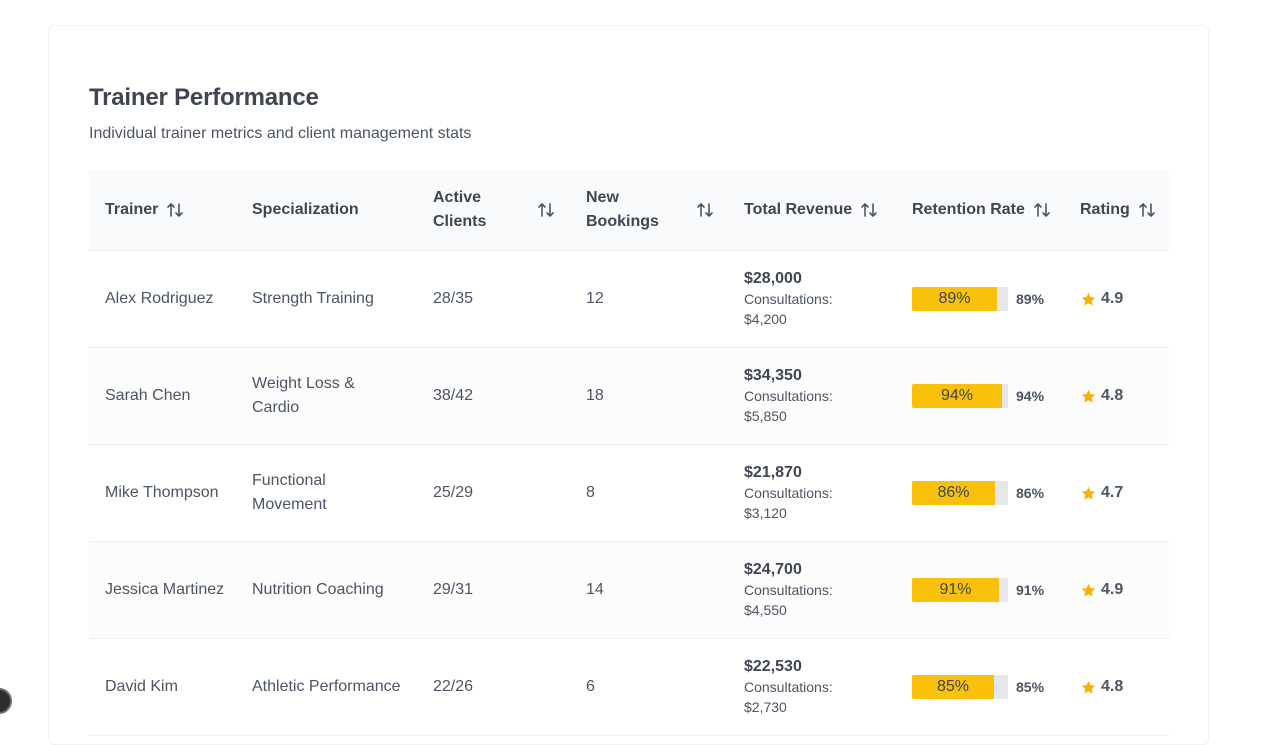  I want to click on revenue-amount: $34,350, so click(773, 375).